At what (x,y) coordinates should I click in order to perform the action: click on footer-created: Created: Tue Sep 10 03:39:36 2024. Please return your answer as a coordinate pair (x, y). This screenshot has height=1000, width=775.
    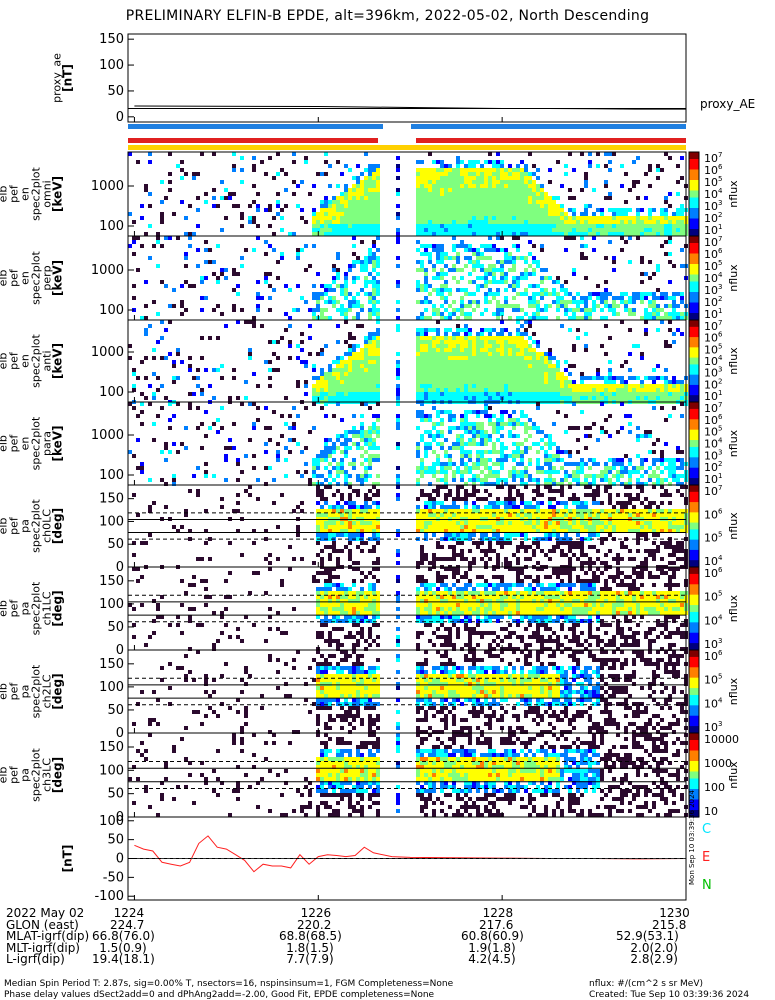
    Looking at the image, I should click on (669, 995).